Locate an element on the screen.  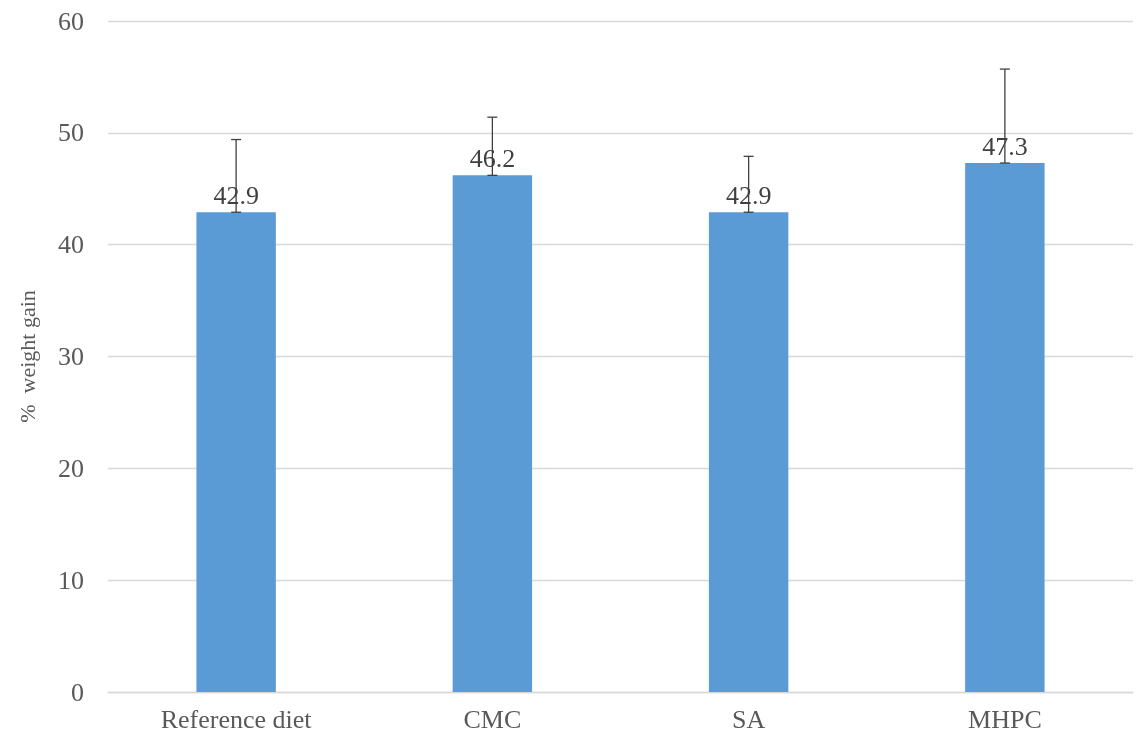
y-tick-label: 0 is located at coordinates (77, 692).